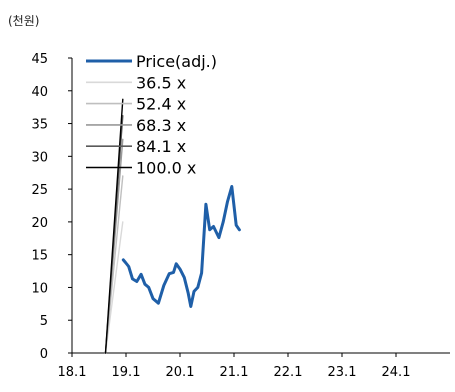 The width and height of the screenshot is (455, 392). What do you see at coordinates (234, 372) in the screenshot?
I see `x-tick-label: 21.1` at bounding box center [234, 372].